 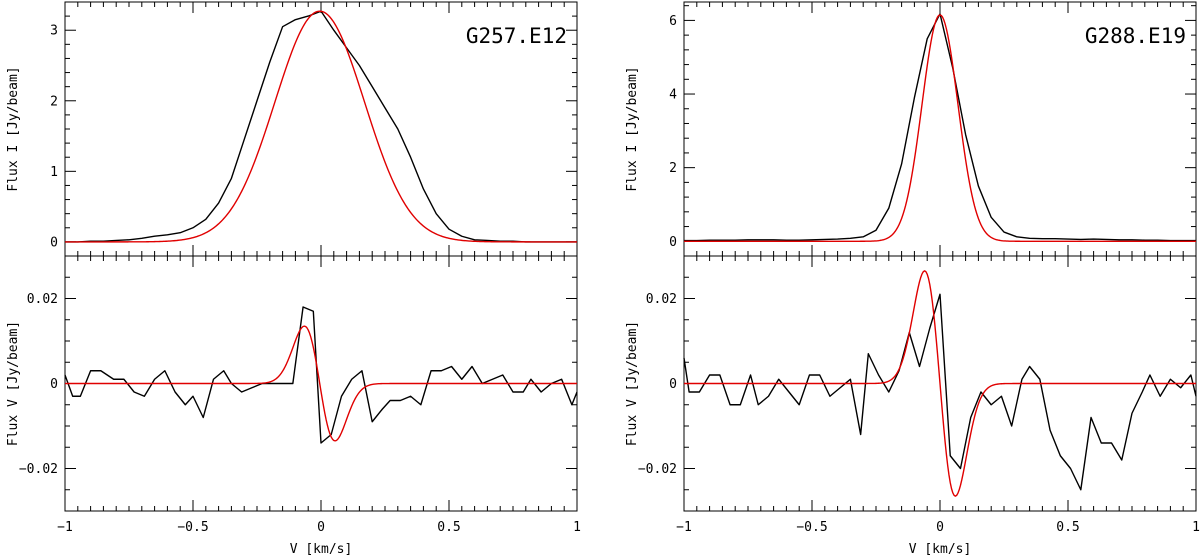 I want to click on observed-line, so click(x=321, y=375).